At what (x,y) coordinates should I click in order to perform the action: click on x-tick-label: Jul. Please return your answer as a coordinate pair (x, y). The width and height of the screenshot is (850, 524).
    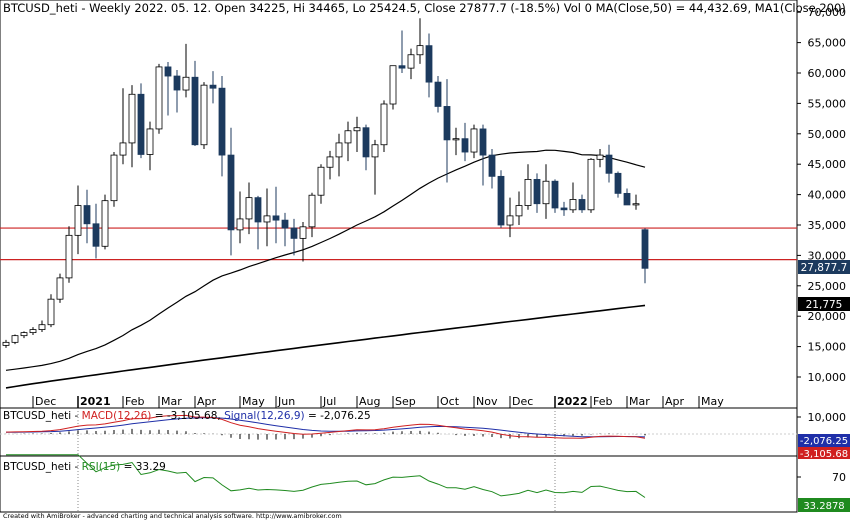
    Looking at the image, I should click on (329, 401).